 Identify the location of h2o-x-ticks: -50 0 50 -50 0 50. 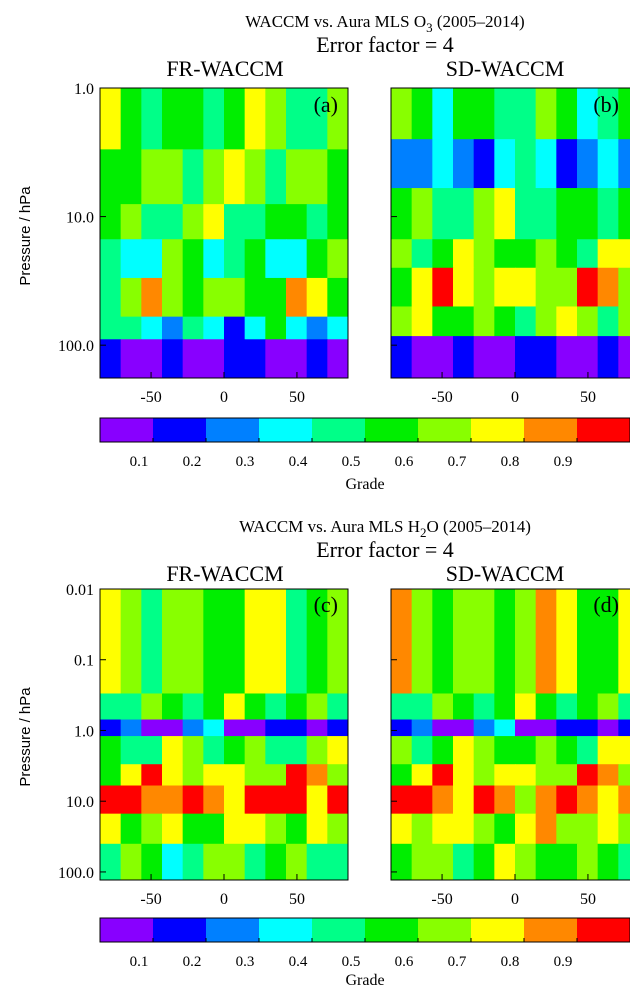
(368, 899).